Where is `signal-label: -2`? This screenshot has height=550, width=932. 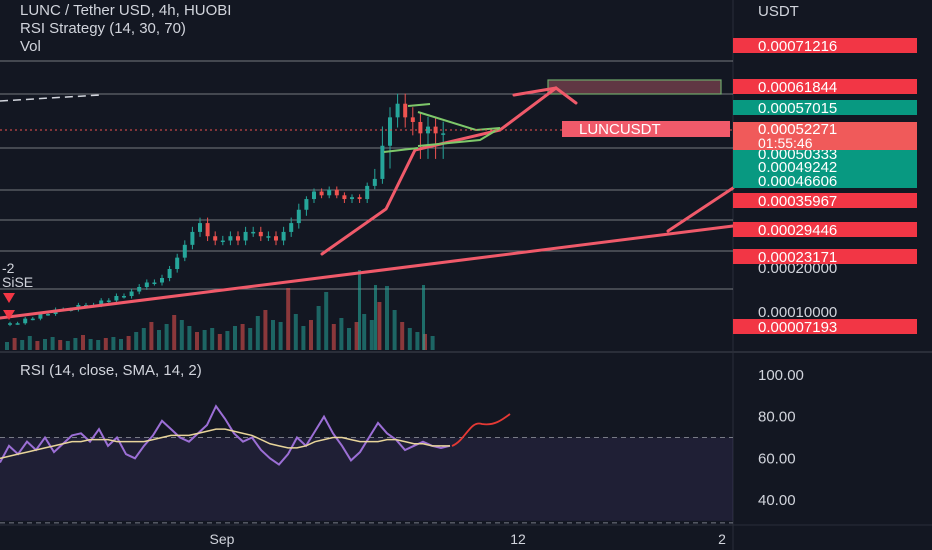 signal-label: -2 is located at coordinates (8, 268).